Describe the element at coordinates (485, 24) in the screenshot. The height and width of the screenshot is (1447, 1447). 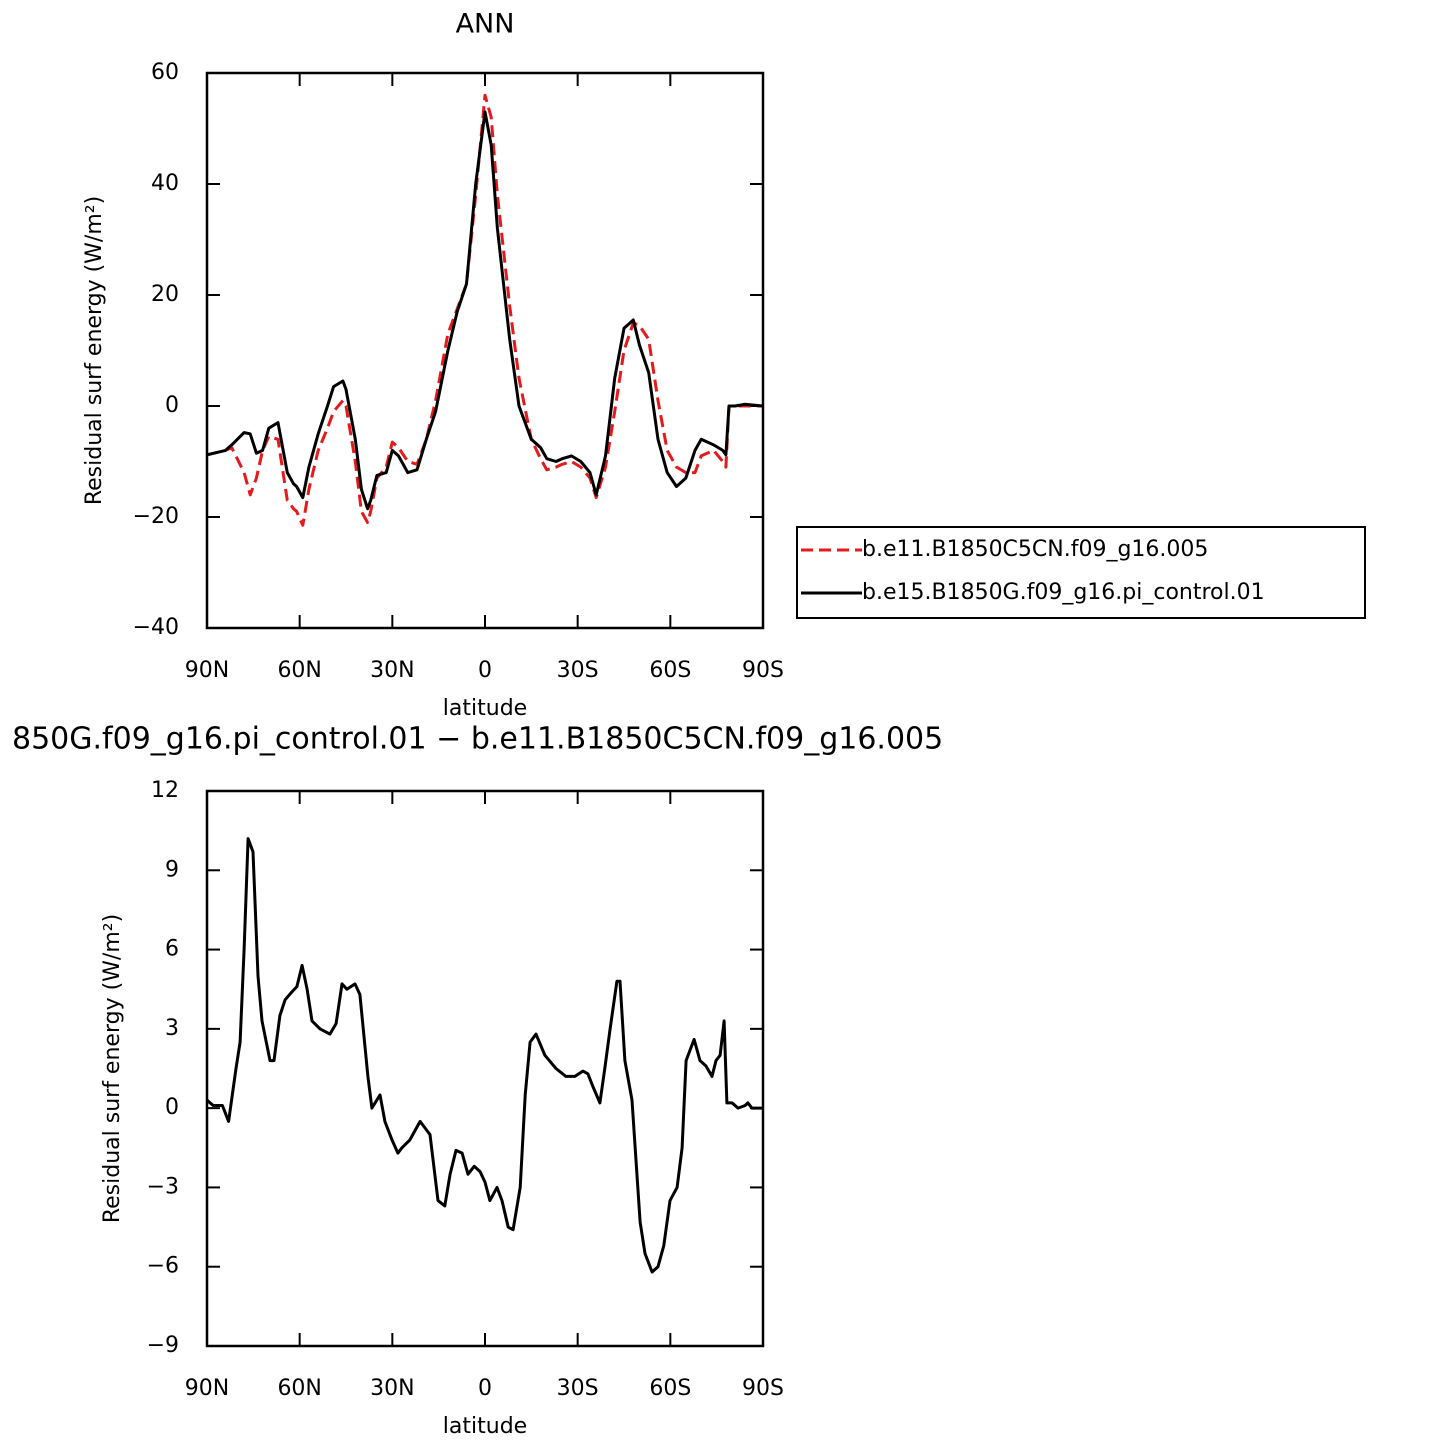
I see `chart-title: ANN` at that location.